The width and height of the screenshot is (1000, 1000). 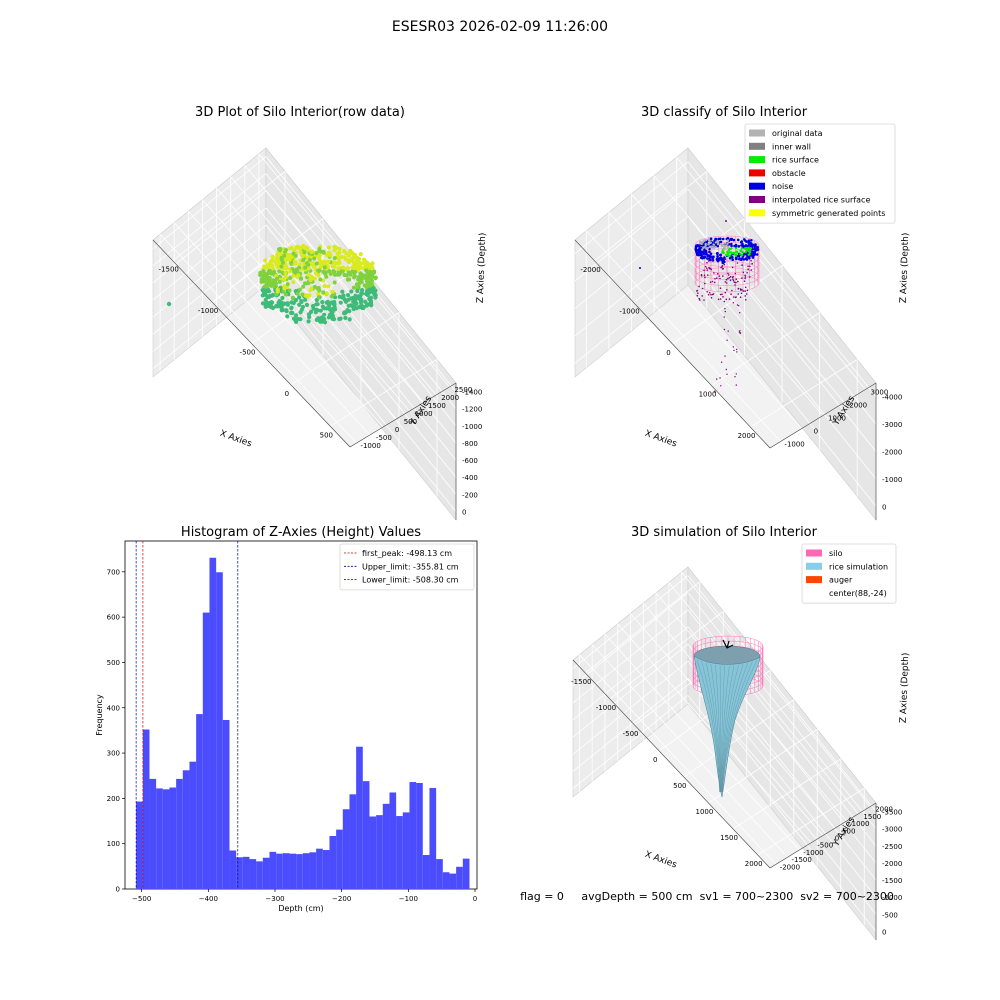 What do you see at coordinates (892, 830) in the screenshot?
I see `simulation-3d-z-tick-label: -3000` at bounding box center [892, 830].